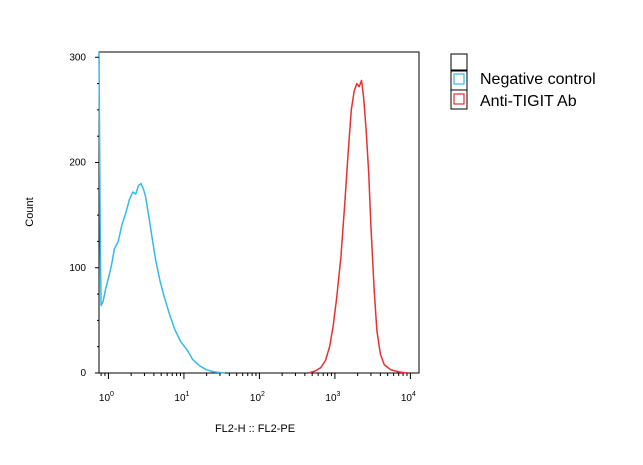  What do you see at coordinates (332, 397) in the screenshot?
I see `x-tick-label: 10³` at bounding box center [332, 397].